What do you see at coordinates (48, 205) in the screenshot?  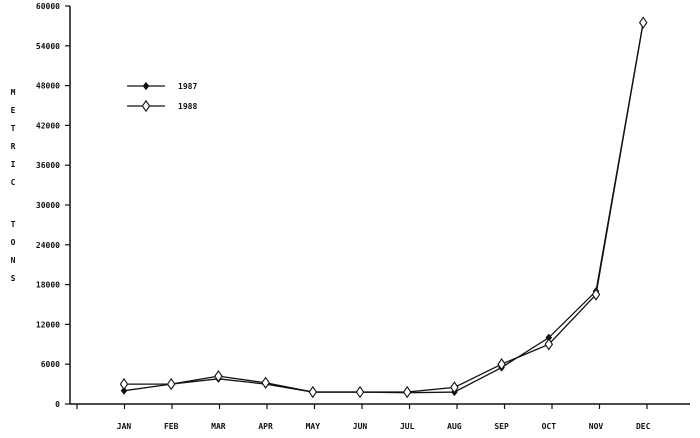 I see `y-tick-label: 30000` at bounding box center [48, 205].